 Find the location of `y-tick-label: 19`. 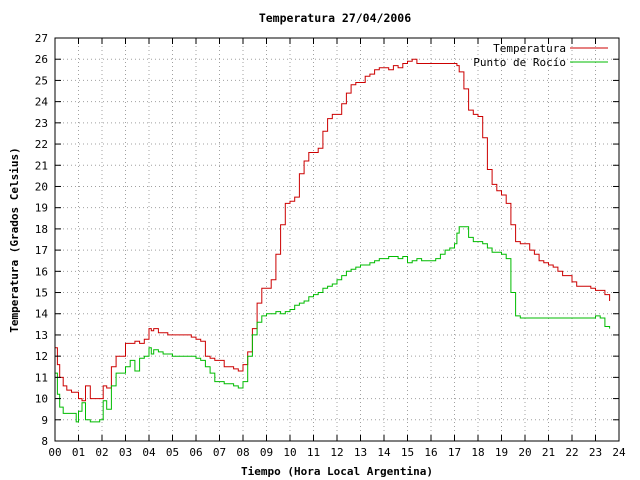

y-tick-label: 19 is located at coordinates (41, 208).